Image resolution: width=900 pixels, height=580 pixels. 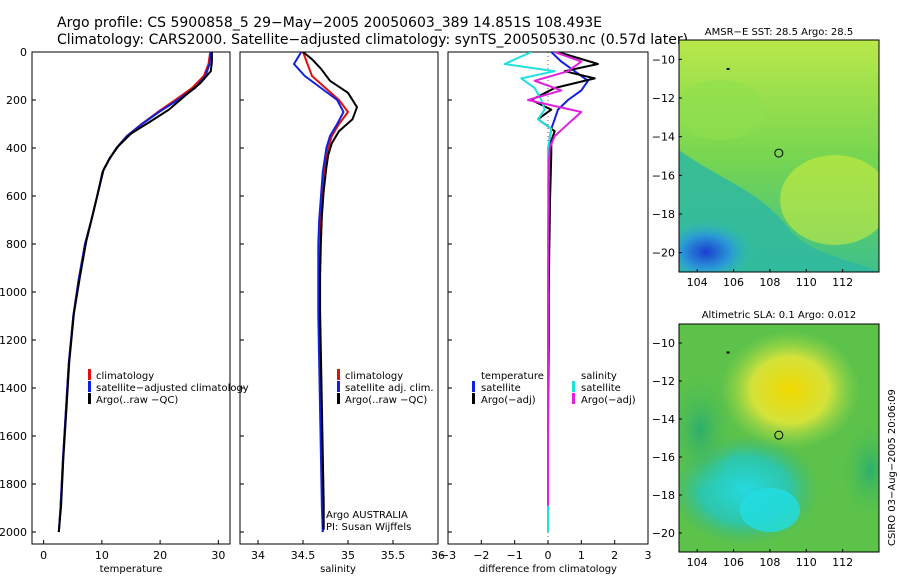 I want to click on difference-xlabel: difference from climatology, so click(x=548, y=569).